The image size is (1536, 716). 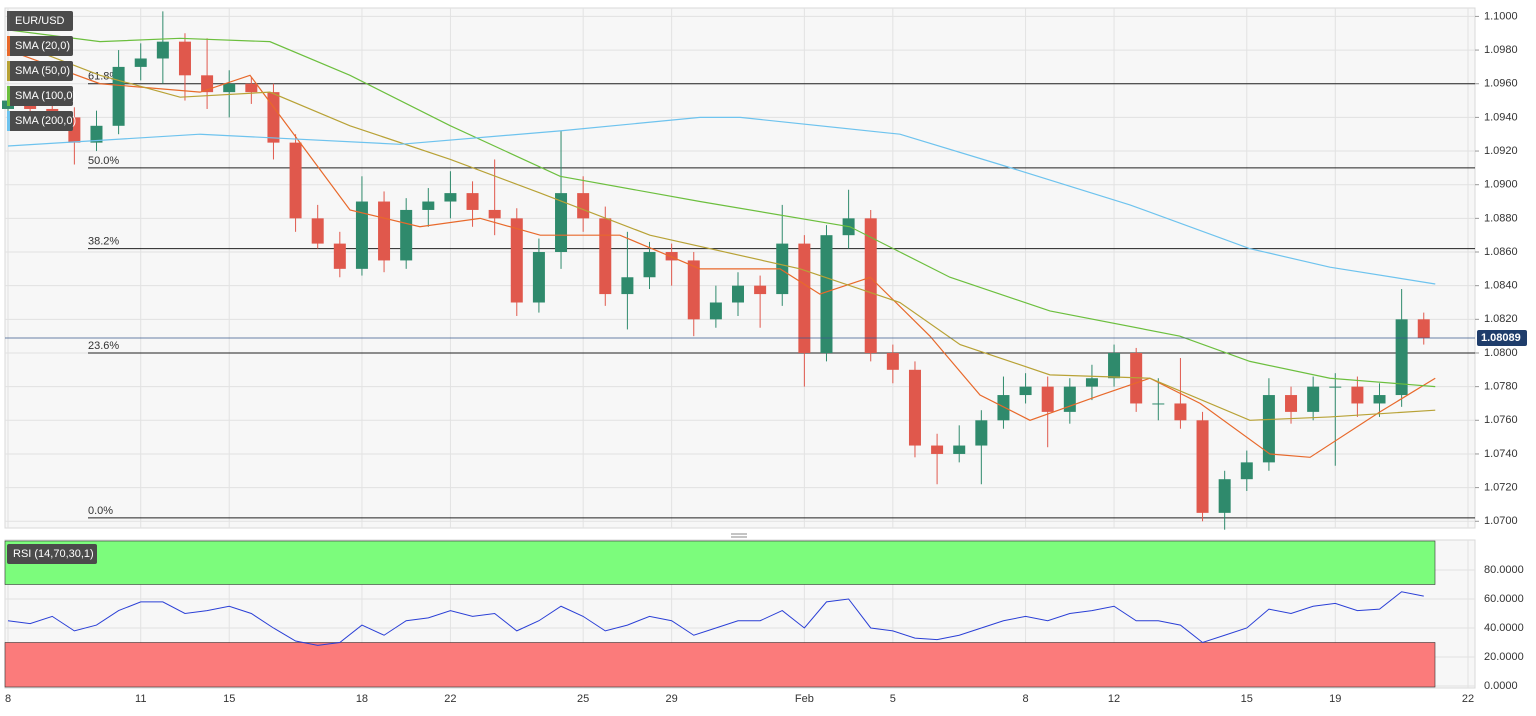 What do you see at coordinates (140, 699) in the screenshot?
I see `x-tick-label: 11` at bounding box center [140, 699].